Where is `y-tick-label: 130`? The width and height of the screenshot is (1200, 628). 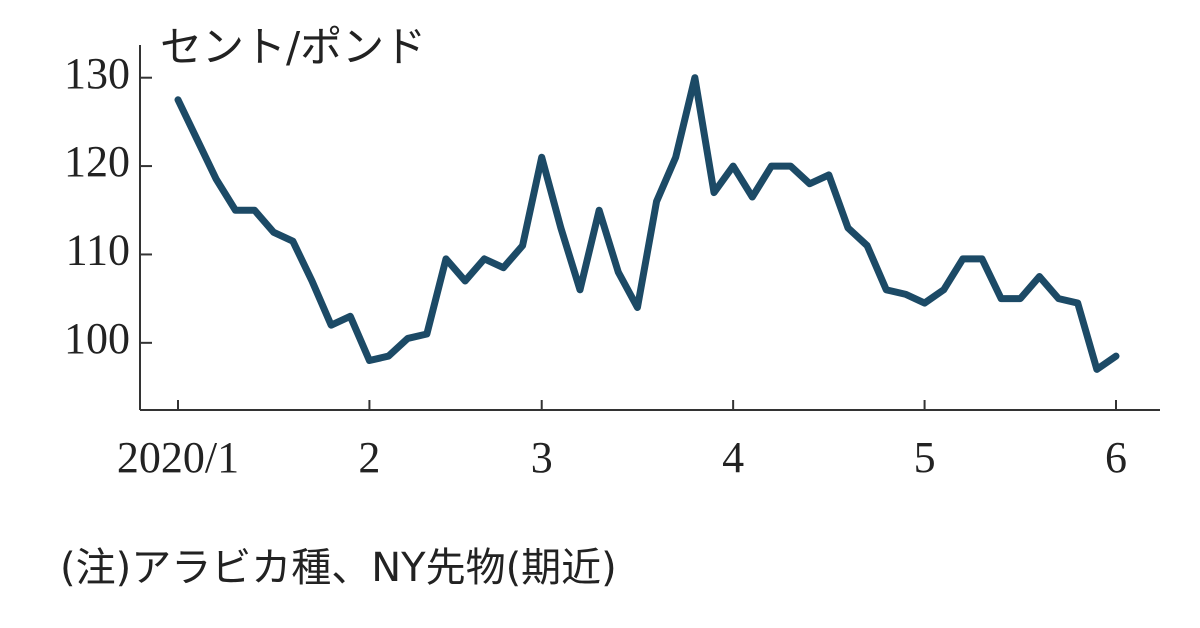
y-tick-label: 130 is located at coordinates (97, 73).